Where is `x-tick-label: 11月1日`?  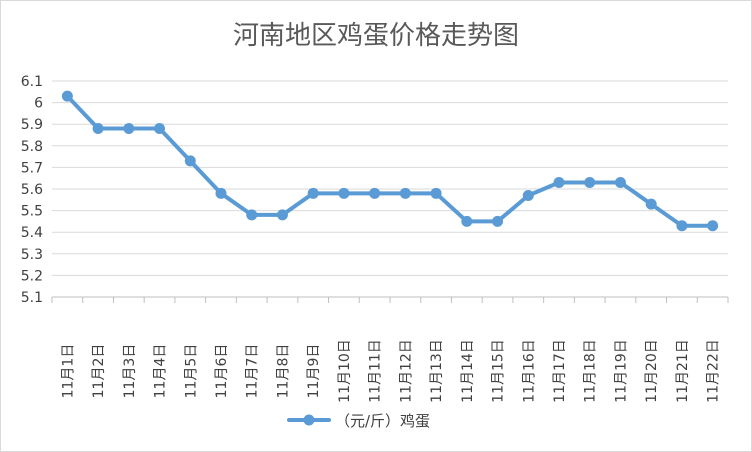 x-tick-label: 11月1日 is located at coordinates (68, 371).